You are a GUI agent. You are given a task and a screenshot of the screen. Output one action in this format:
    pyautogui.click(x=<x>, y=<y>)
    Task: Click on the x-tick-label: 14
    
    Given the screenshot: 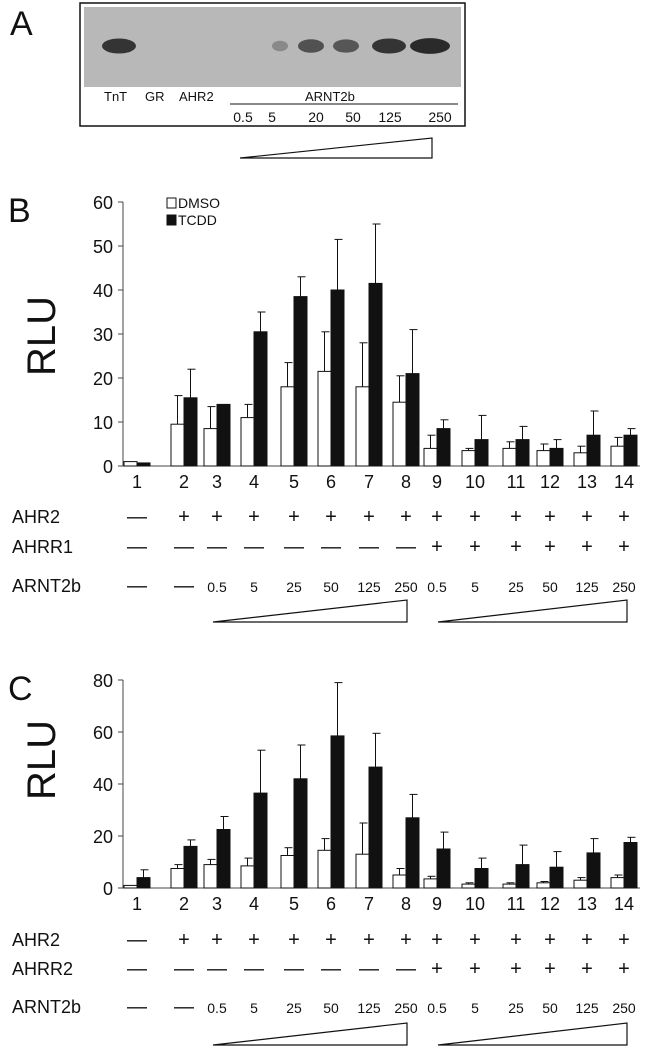 What is the action you would take?
    pyautogui.click(x=624, y=904)
    